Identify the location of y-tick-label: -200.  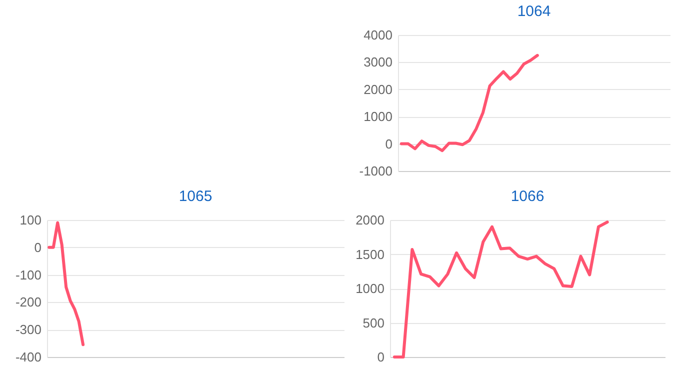
(28, 302).